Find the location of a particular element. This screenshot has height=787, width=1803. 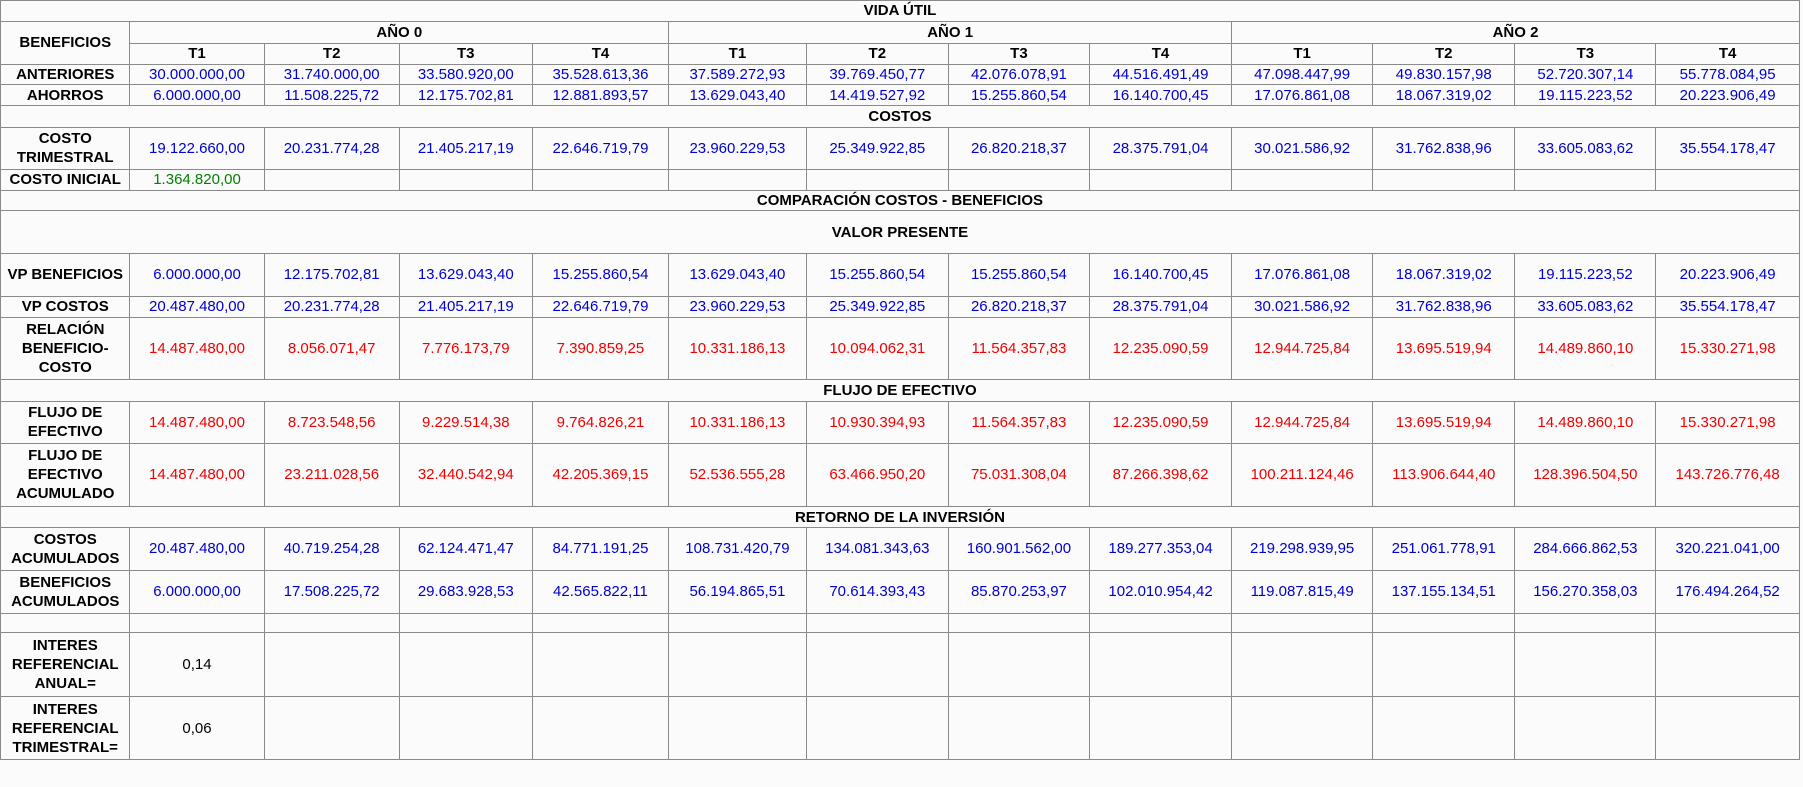

value-cell: 42.205.369,15 is located at coordinates (600, 475).